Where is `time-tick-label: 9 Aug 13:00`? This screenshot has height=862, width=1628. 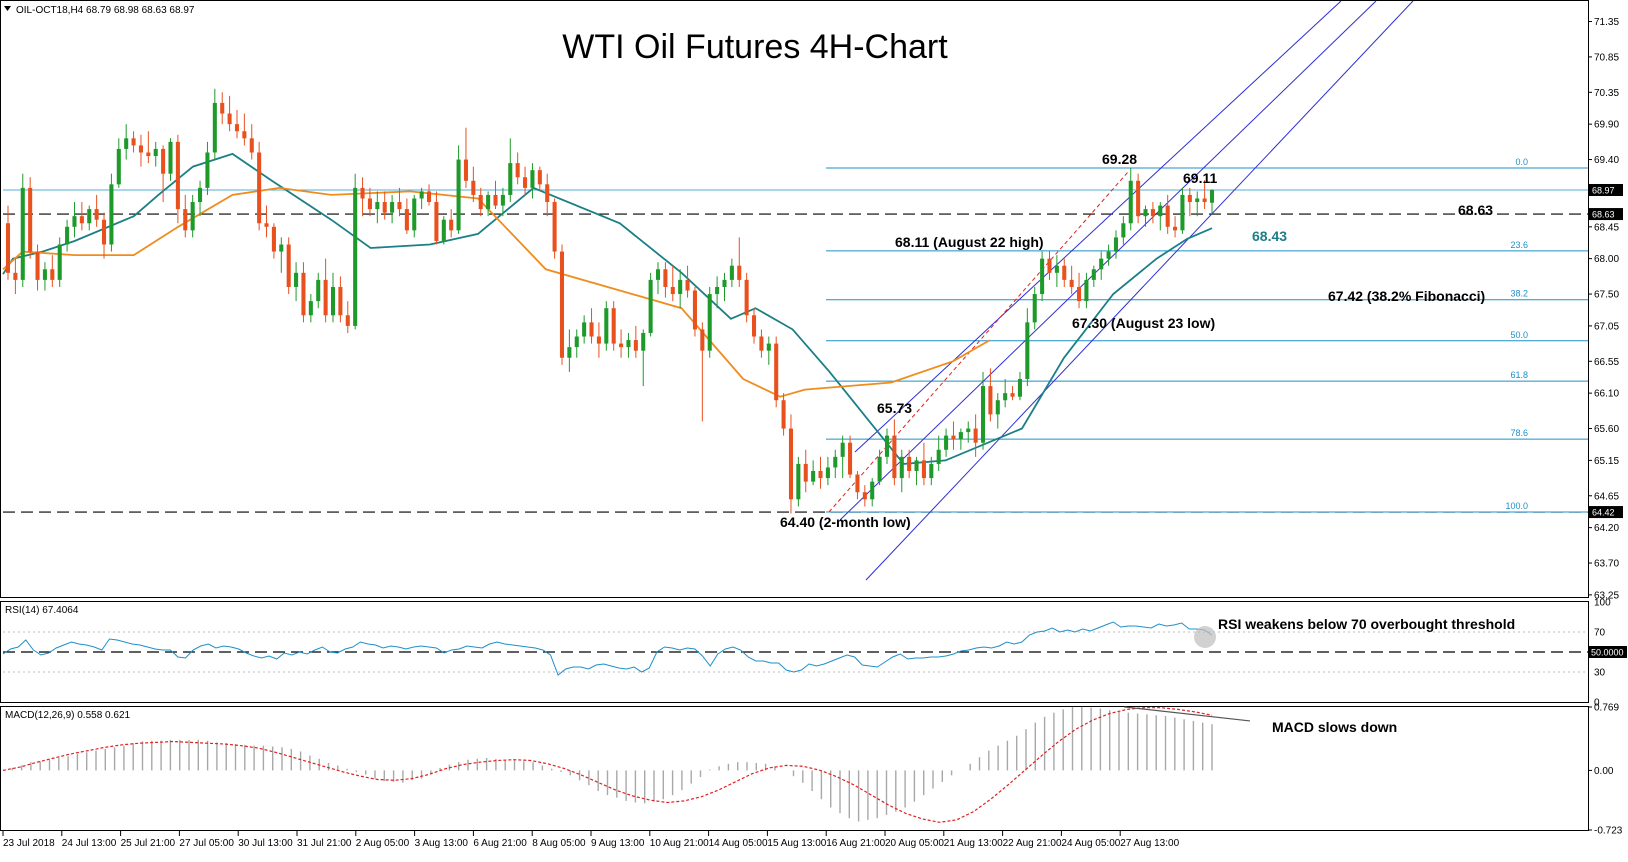
time-tick-label: 9 Aug 13:00 is located at coordinates (618, 843).